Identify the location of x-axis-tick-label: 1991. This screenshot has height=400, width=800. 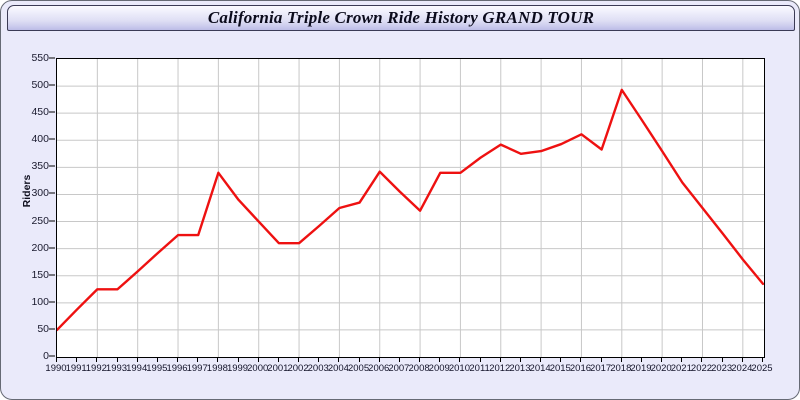
(76, 368).